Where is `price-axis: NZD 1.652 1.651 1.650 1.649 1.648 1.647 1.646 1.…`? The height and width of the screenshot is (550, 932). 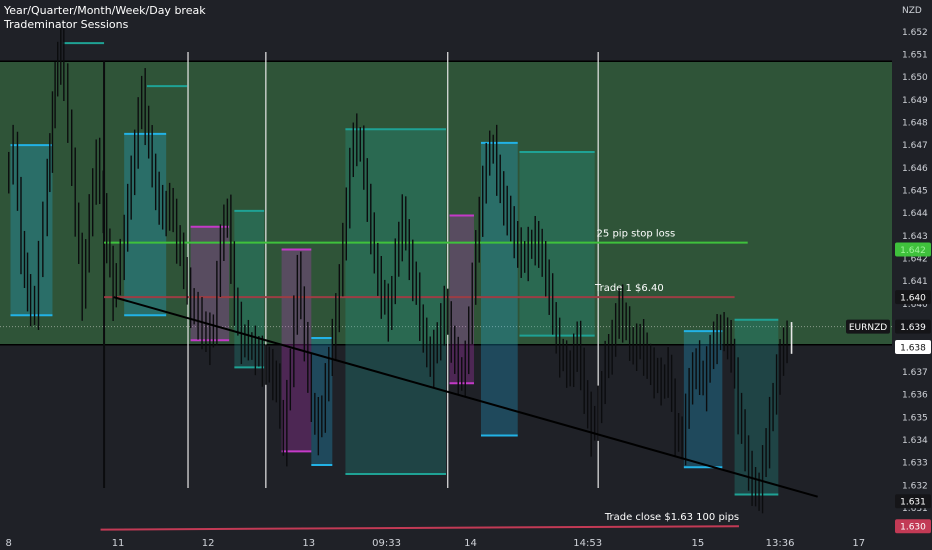
price-axis: NZD 1.652 1.651 1.650 1.649 1.648 1.647 1.646 1.… is located at coordinates (912, 275).